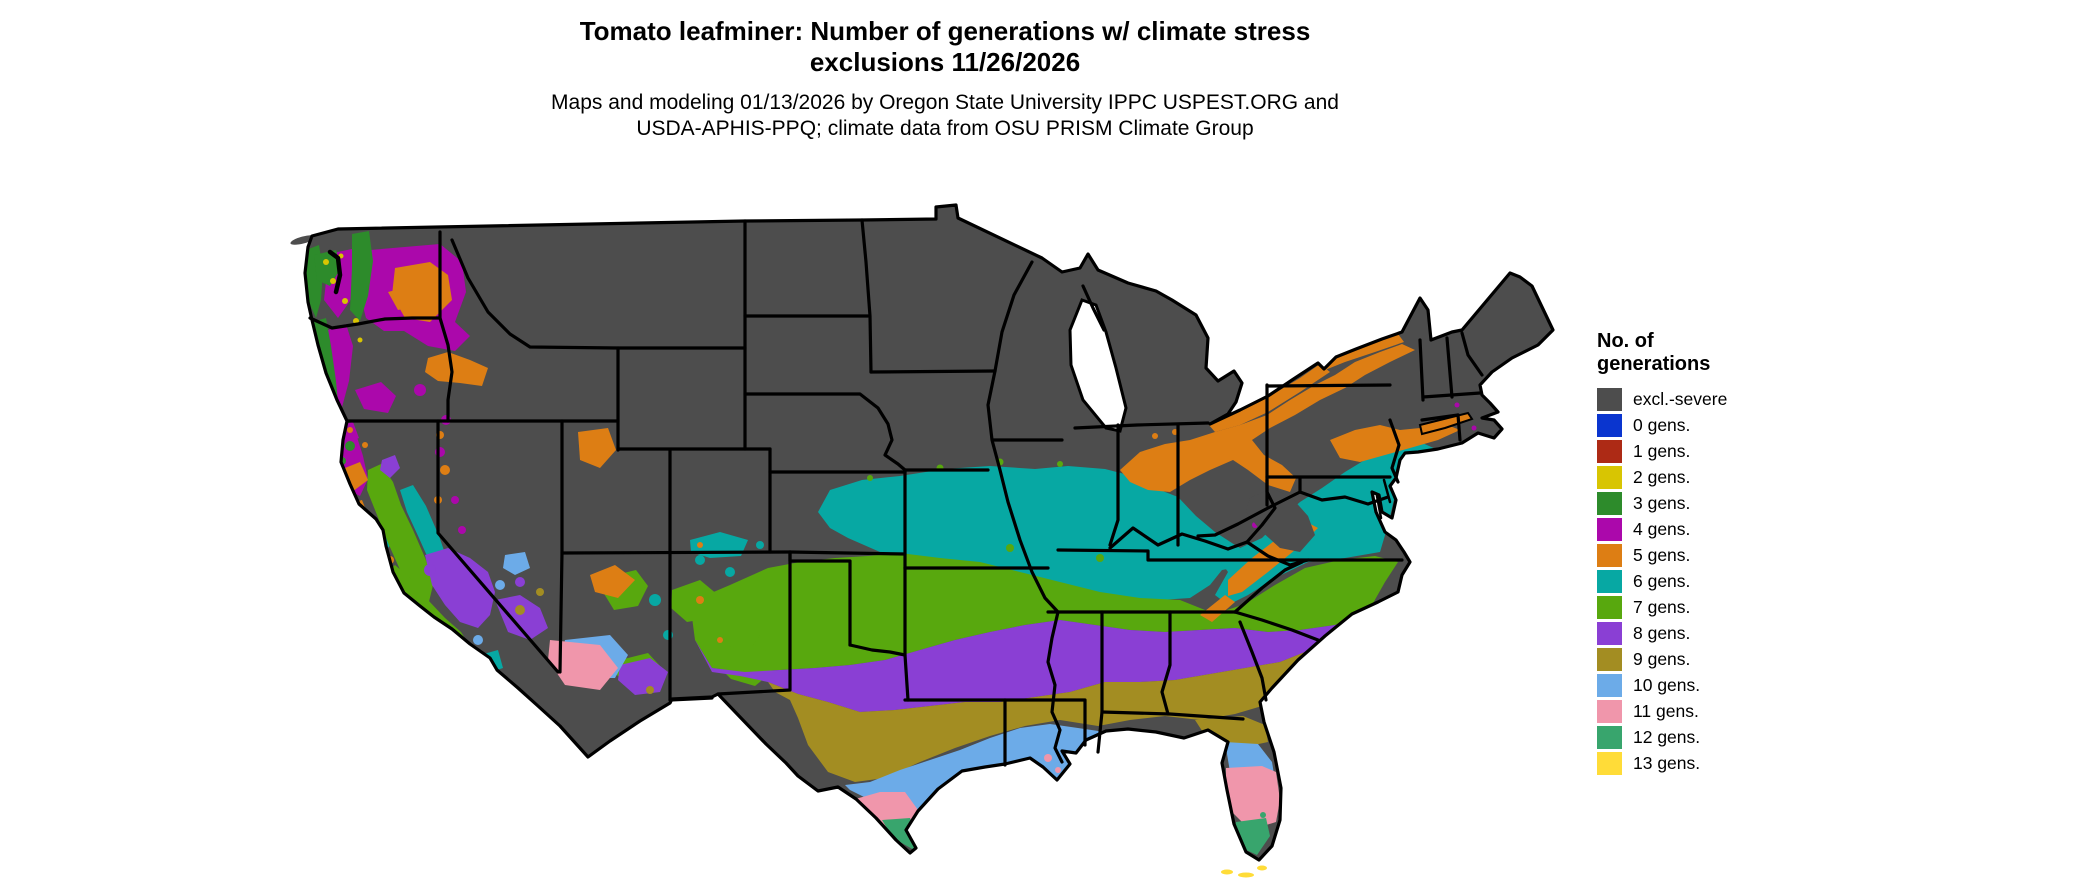  Describe the element at coordinates (1662, 607) in the screenshot. I see `legend-label-g7: 7 gens.` at that location.